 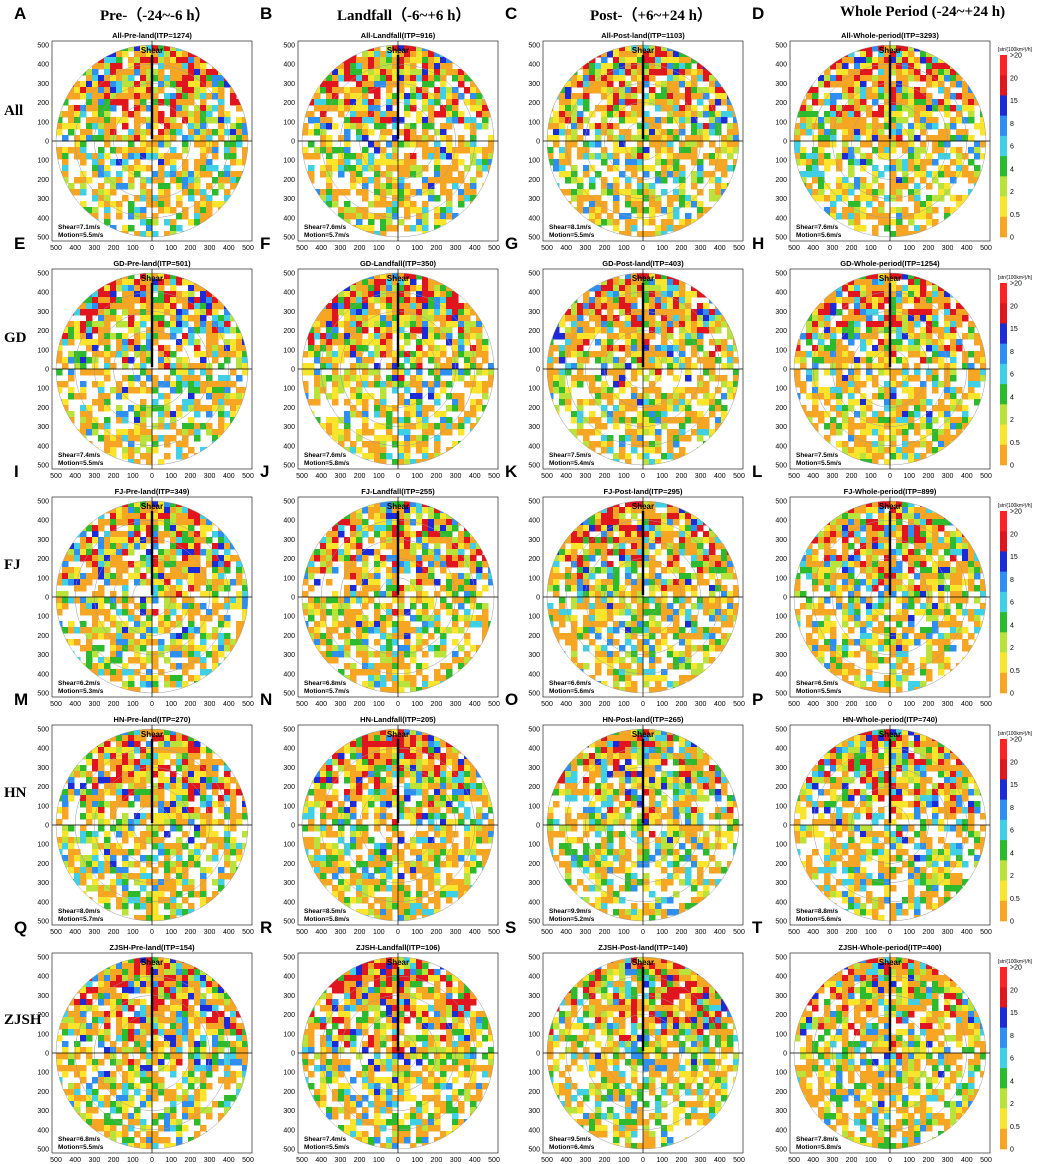 What do you see at coordinates (538, 142) in the screenshot?
I see `y-tick-label: 0` at bounding box center [538, 142].